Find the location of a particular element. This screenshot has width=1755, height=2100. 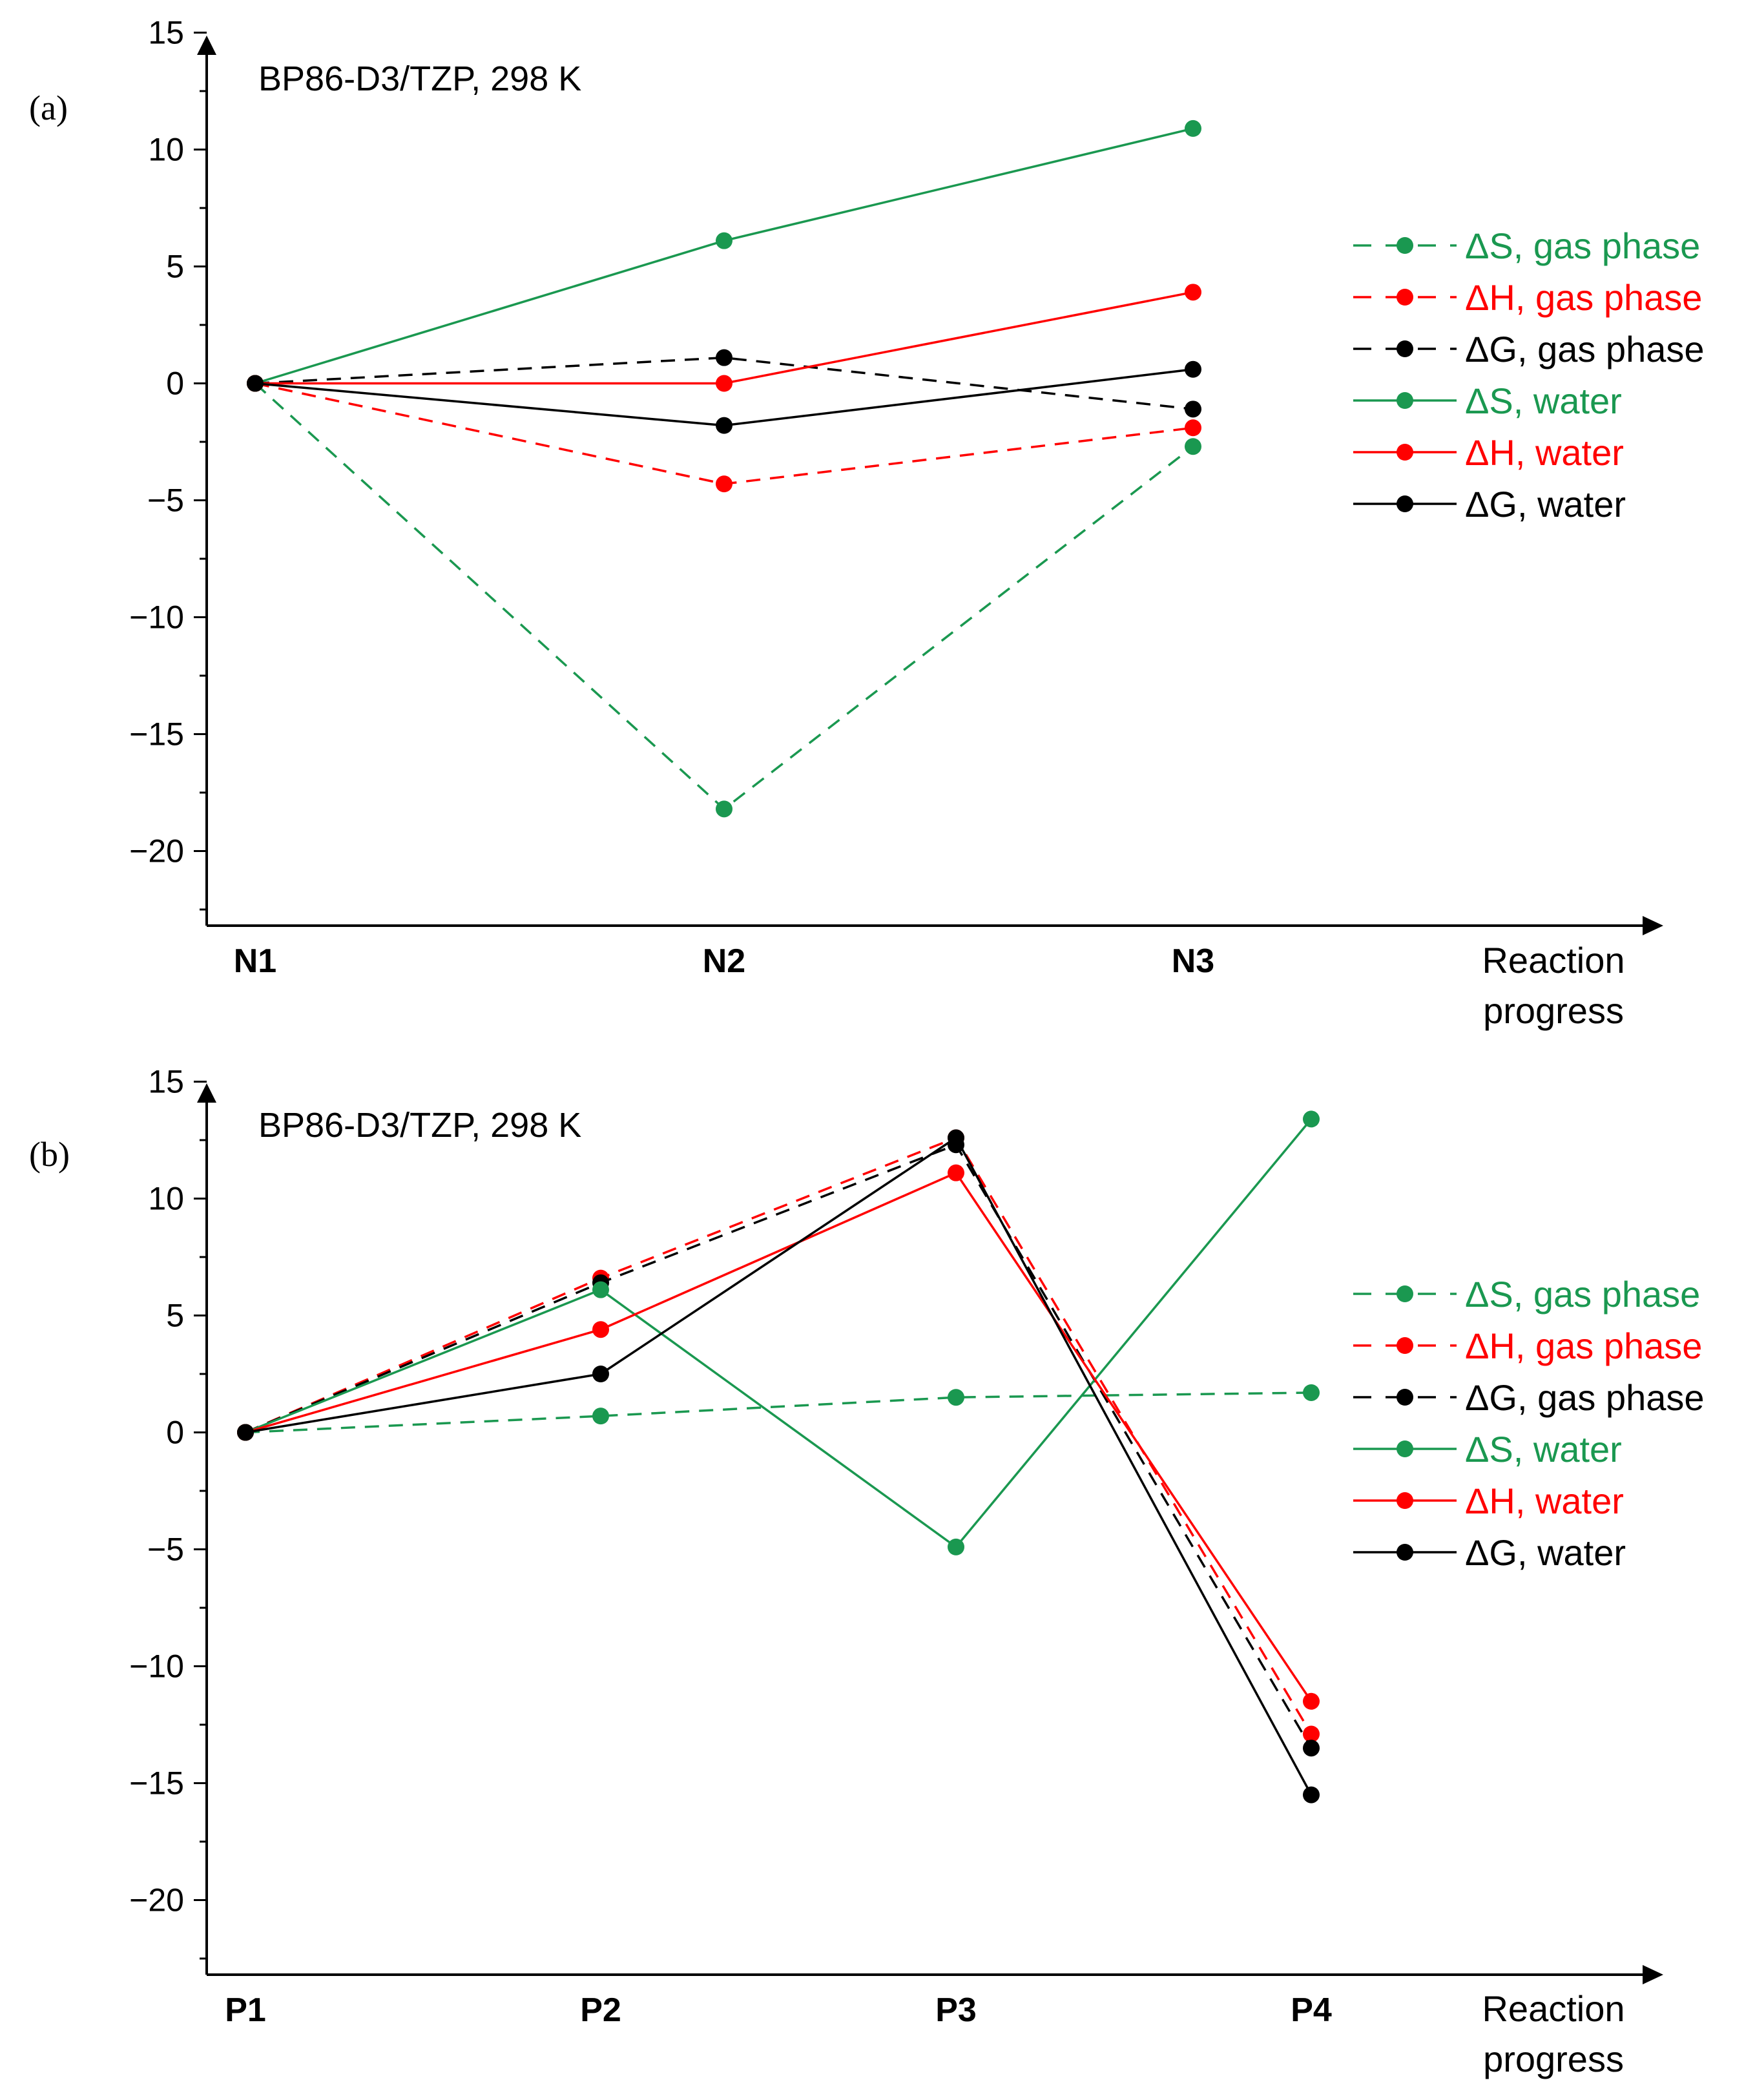

legend-item: ΔH, water is located at coordinates (1488, 1501).